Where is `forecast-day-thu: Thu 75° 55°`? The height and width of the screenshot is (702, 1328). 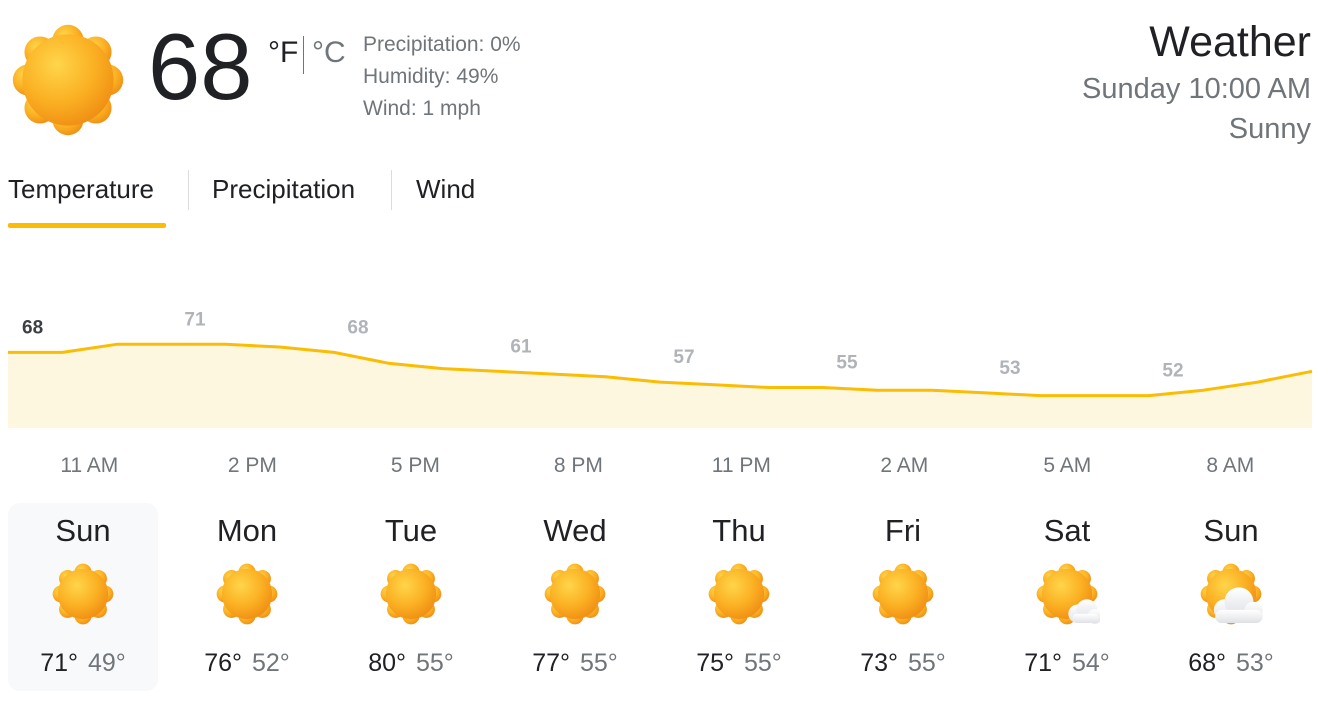 forecast-day-thu: Thu 75° 55° is located at coordinates (739, 597).